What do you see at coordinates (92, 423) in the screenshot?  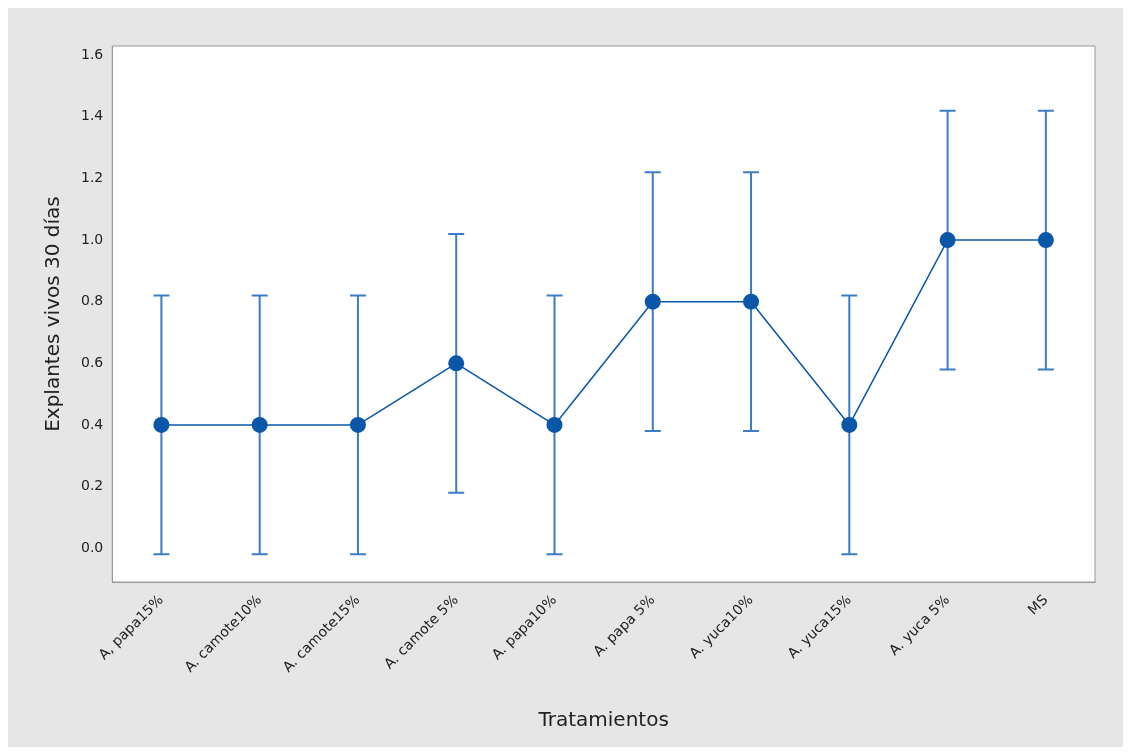 I see `y-tick-label: 0.4` at bounding box center [92, 423].